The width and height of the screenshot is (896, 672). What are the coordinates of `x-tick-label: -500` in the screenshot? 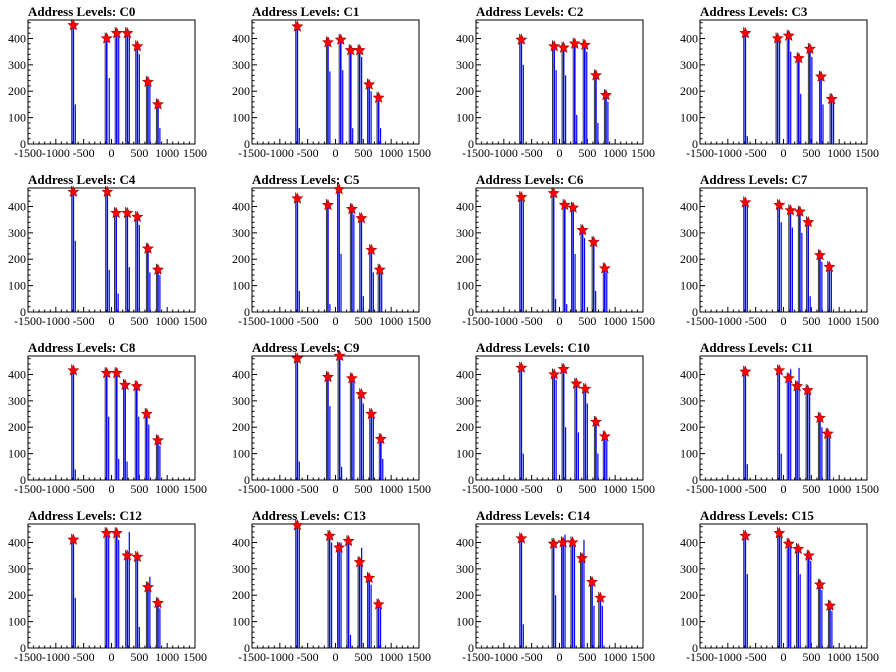 It's located at (756, 321).